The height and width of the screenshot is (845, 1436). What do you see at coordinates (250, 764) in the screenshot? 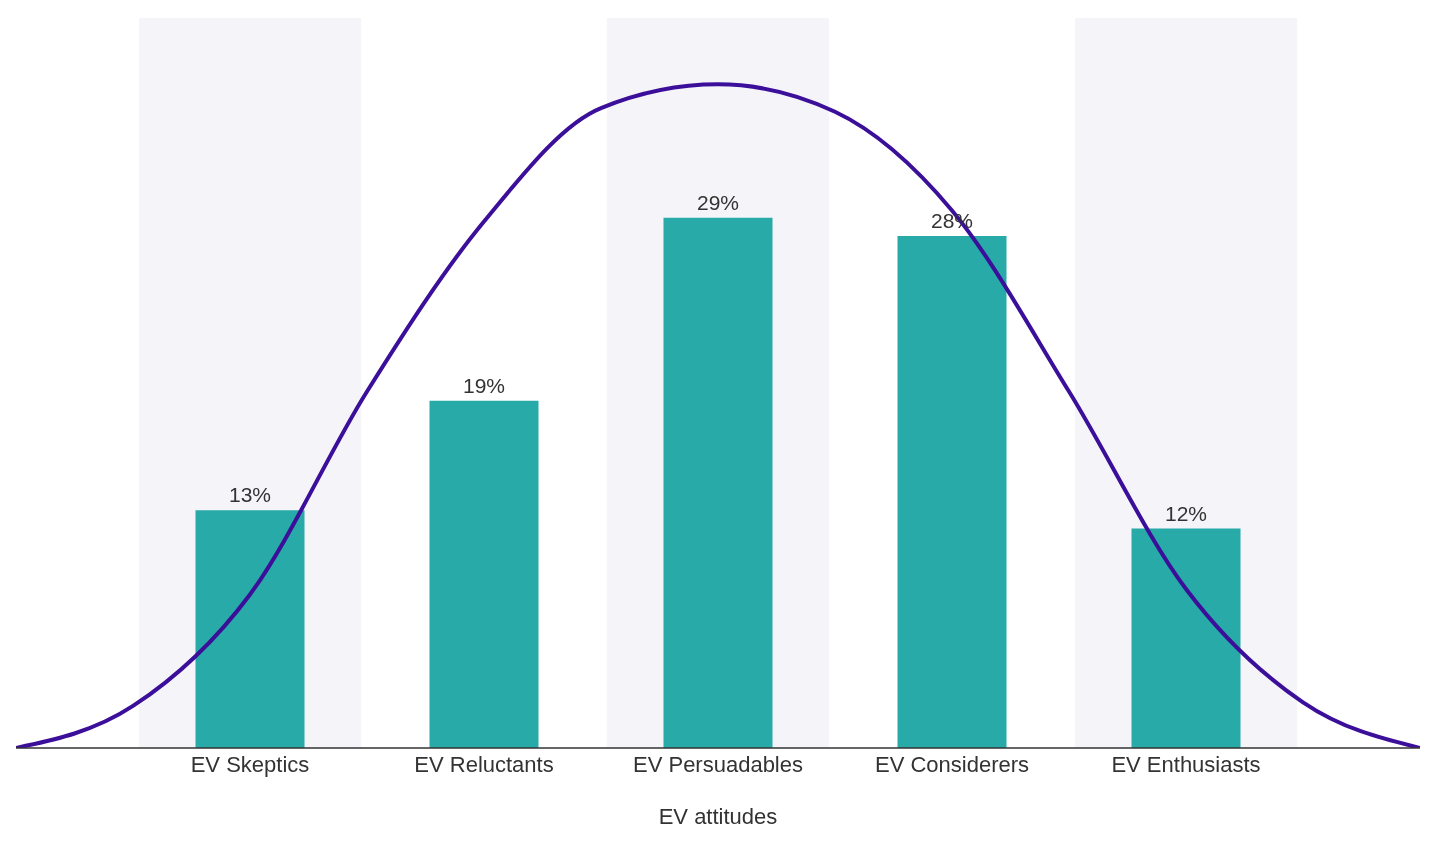
I see `x-tick-label: EV Skeptics` at bounding box center [250, 764].